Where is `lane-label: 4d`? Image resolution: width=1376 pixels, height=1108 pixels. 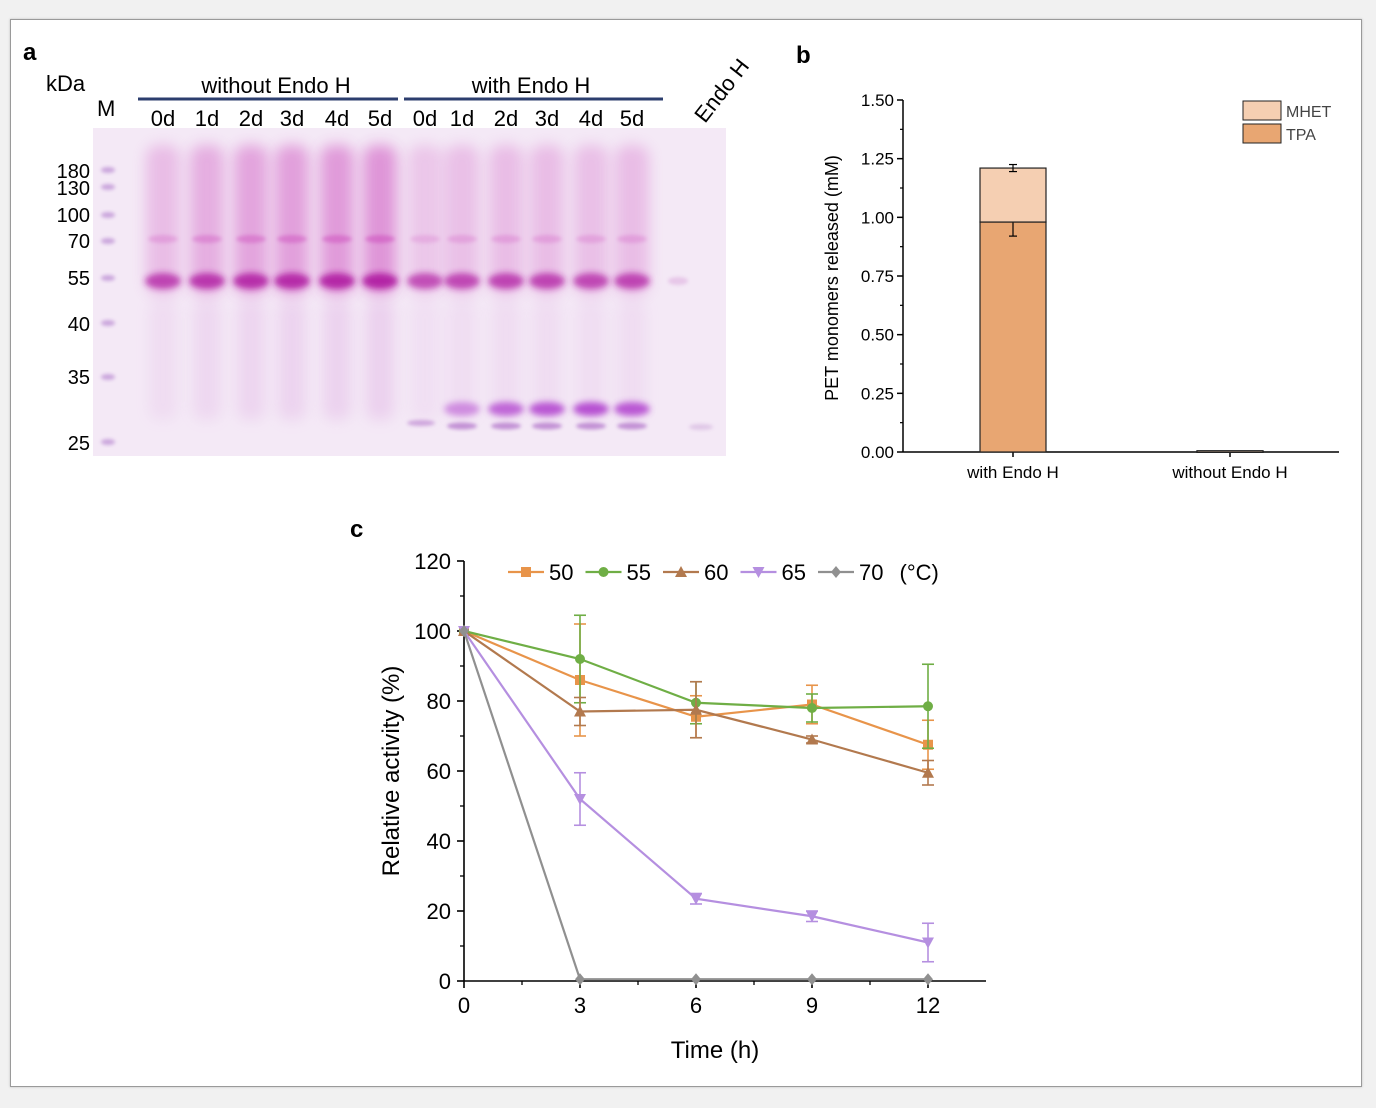 lane-label: 4d is located at coordinates (337, 118).